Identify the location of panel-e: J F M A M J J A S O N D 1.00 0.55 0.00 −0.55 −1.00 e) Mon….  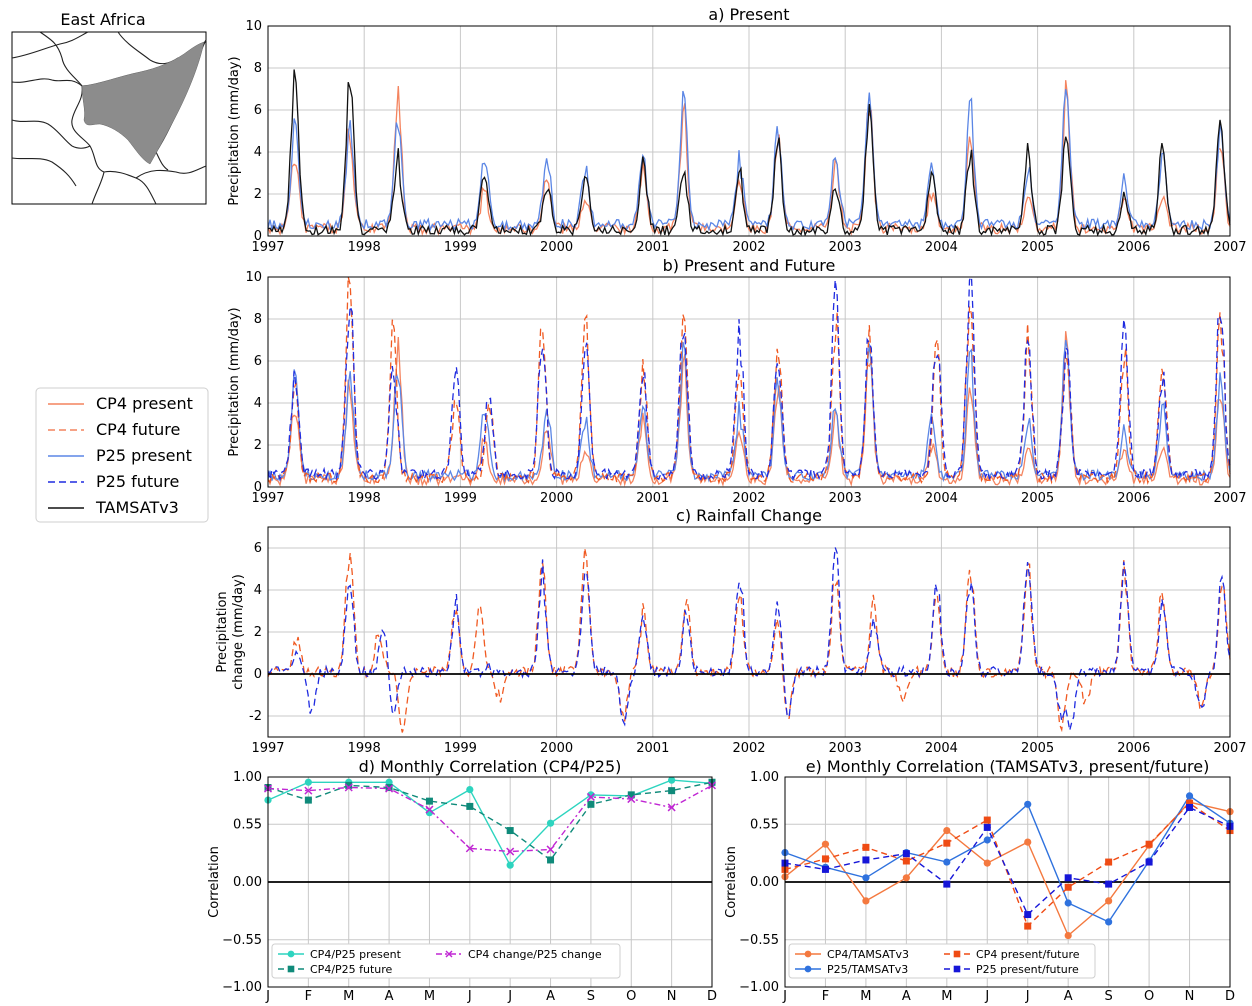
(979, 880).